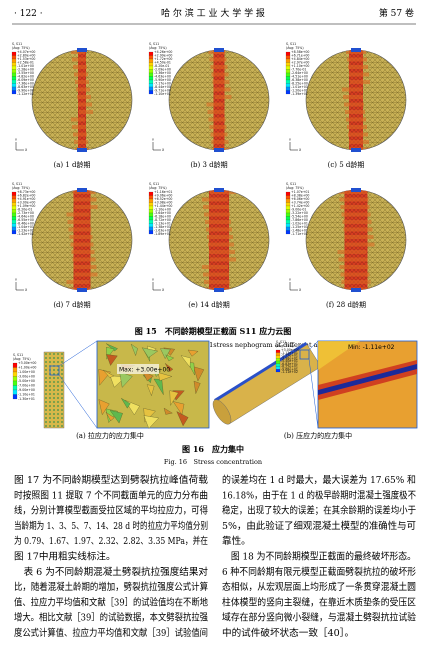 This screenshot has width=427, height=655. I want to click on legend-value: -4.82e+00, so click(25, 77).